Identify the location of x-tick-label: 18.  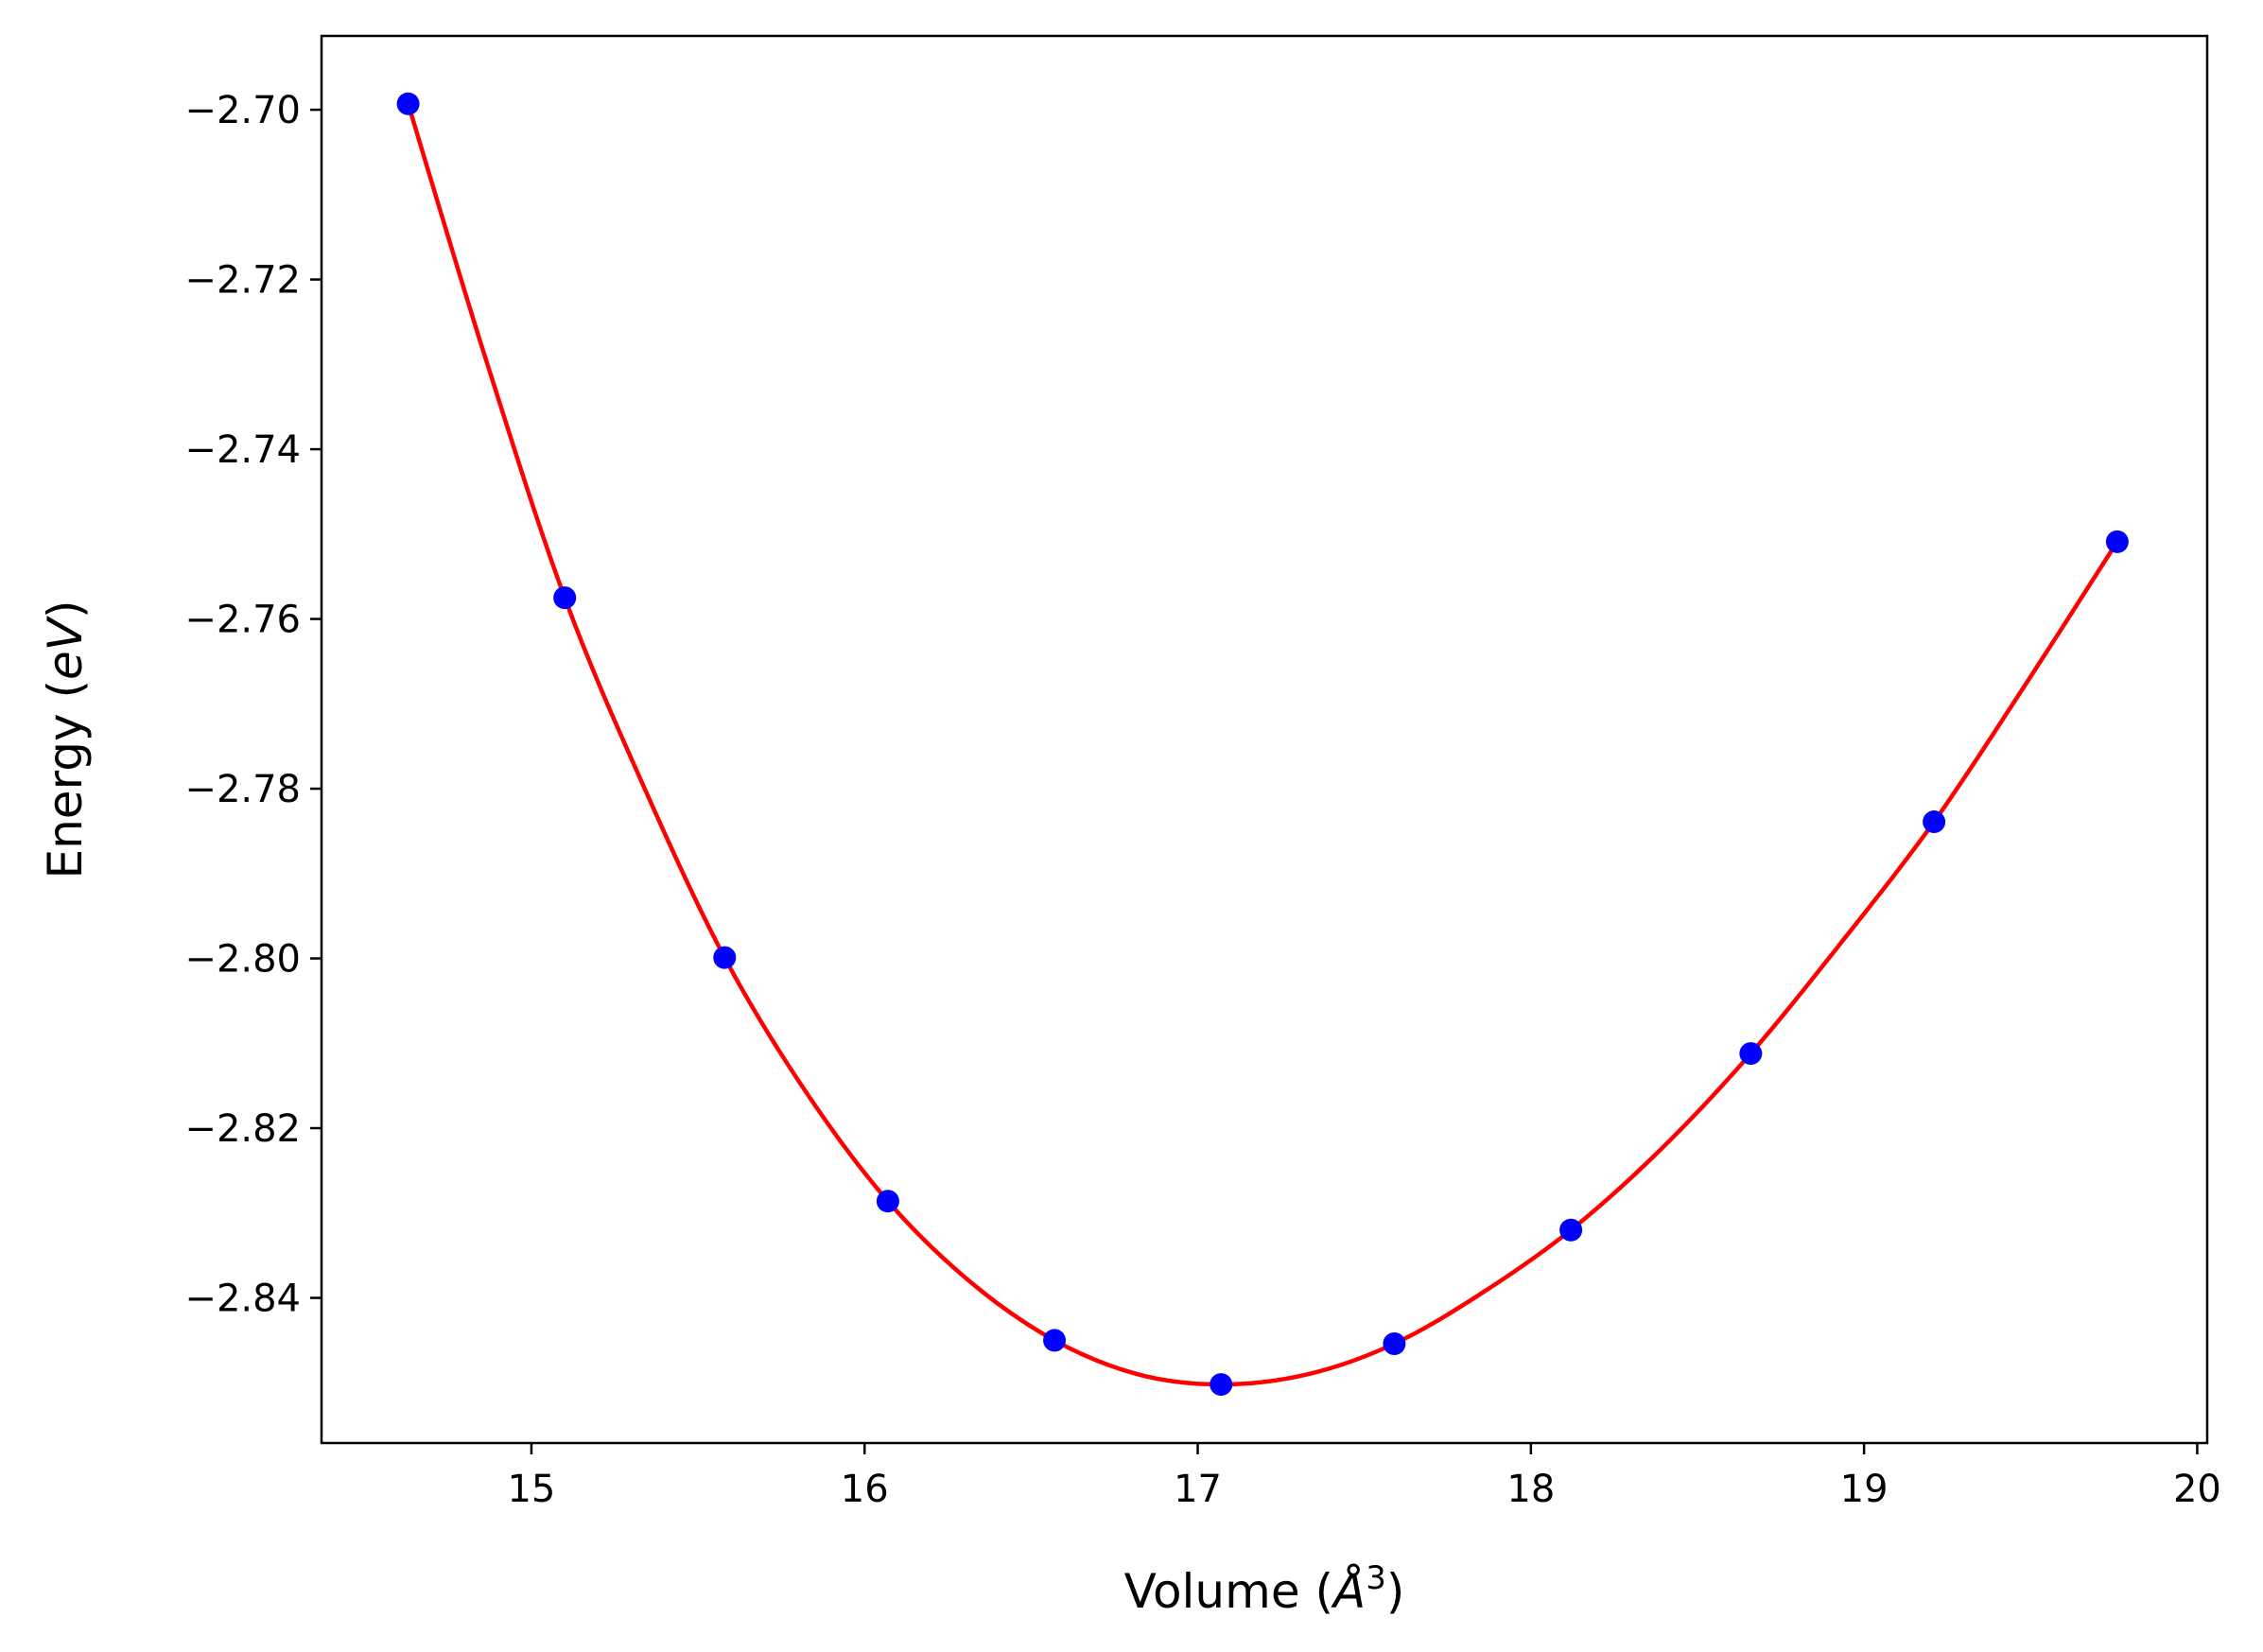
(1530, 1490).